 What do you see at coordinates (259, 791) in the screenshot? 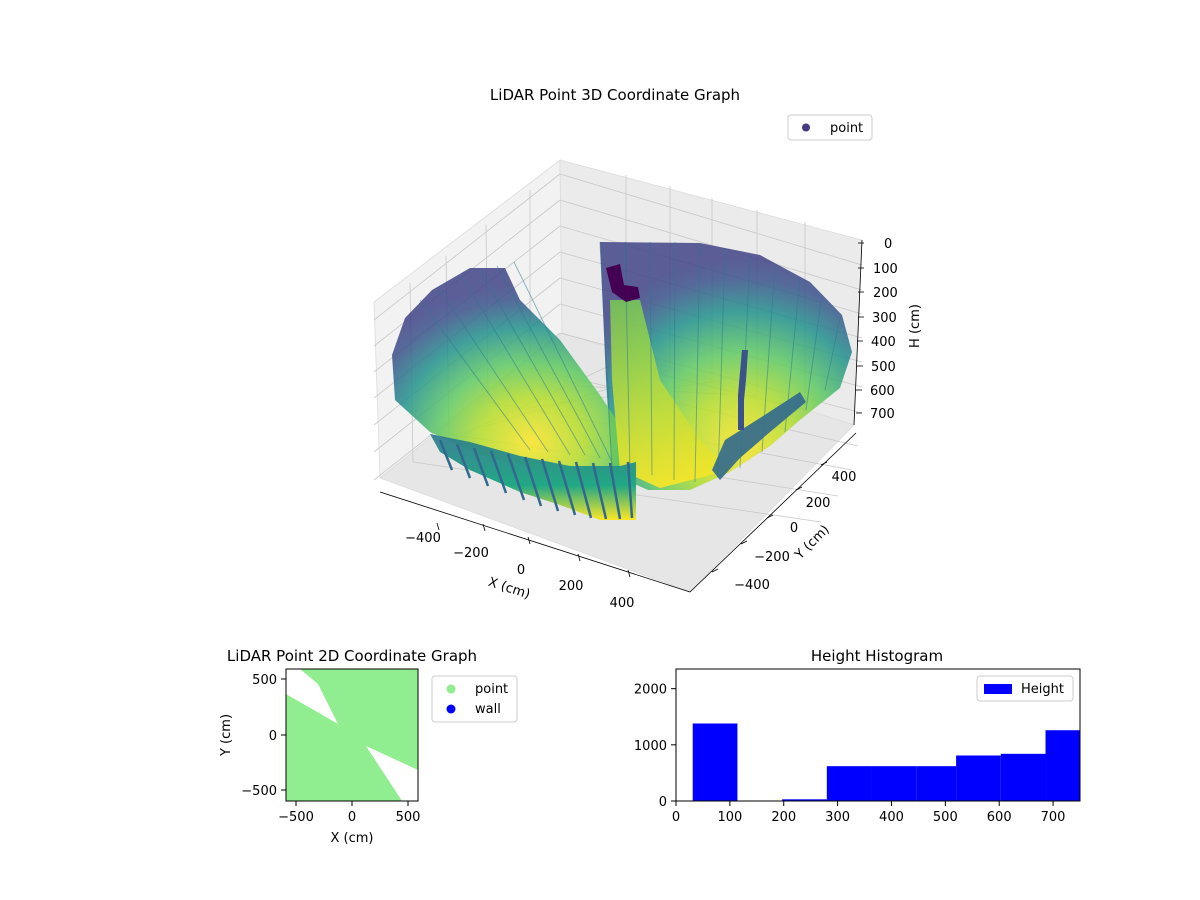
I see `y-tick-2d: −500` at bounding box center [259, 791].